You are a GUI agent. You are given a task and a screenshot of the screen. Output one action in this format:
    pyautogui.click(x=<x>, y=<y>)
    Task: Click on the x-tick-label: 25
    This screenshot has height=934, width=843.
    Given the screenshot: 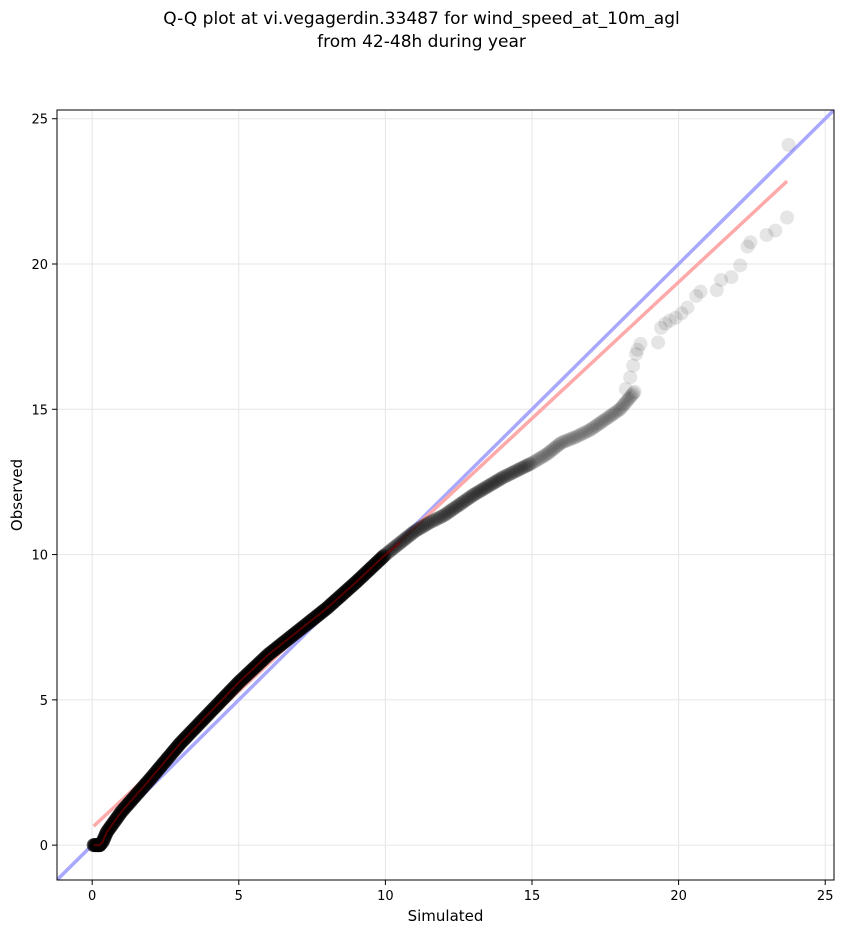 What is the action you would take?
    pyautogui.click(x=825, y=896)
    